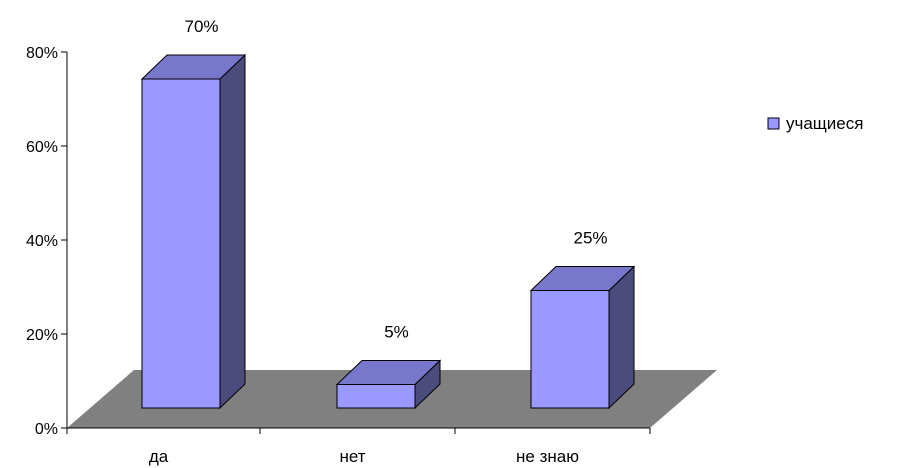 The height and width of the screenshot is (468, 899). What do you see at coordinates (590, 238) in the screenshot?
I see `data-label: 25%` at bounding box center [590, 238].